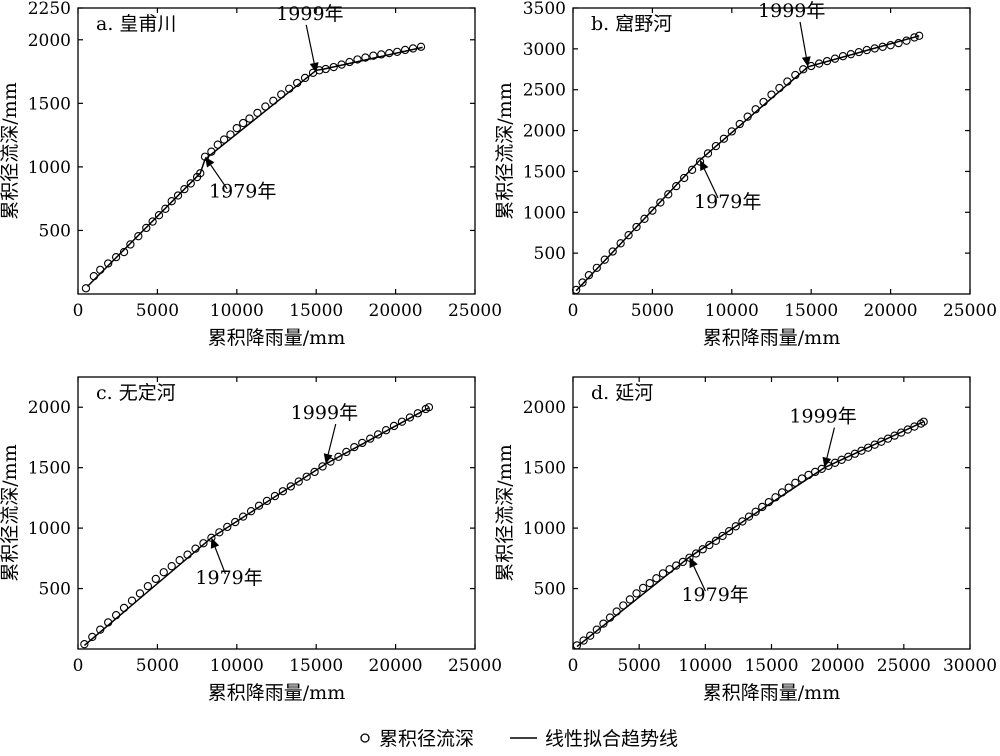 This screenshot has width=1000, height=756. What do you see at coordinates (49, 9) in the screenshot?
I see `y-tick-label: 2250` at bounding box center [49, 9].